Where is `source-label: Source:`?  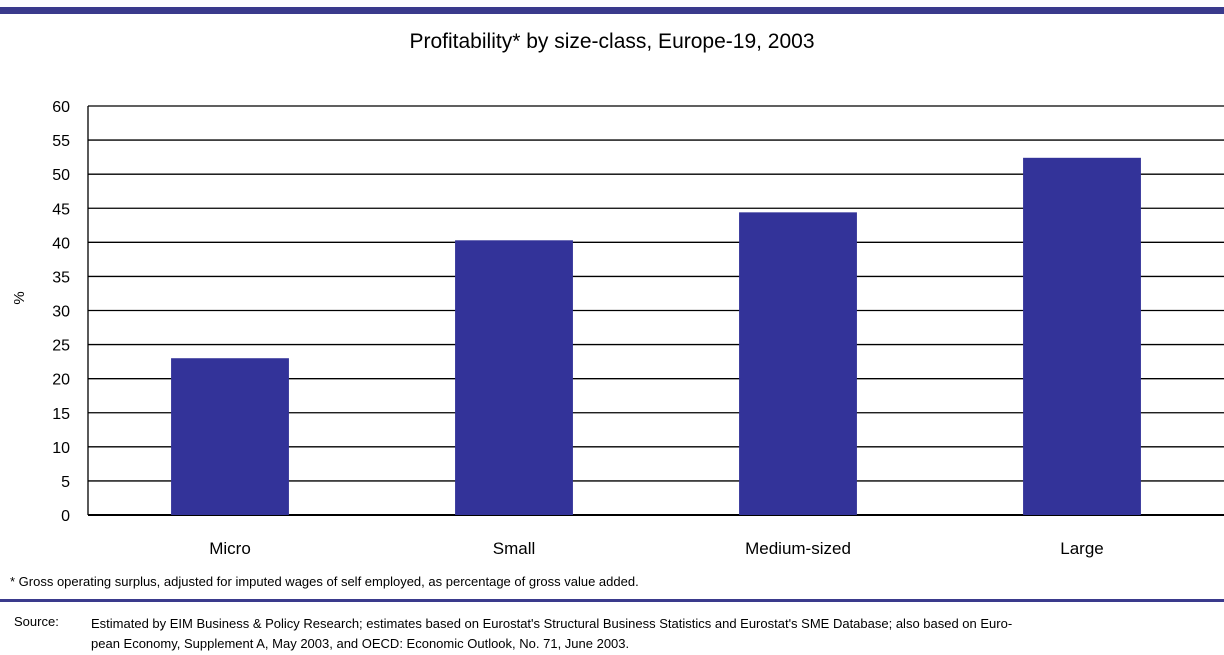
source-label: Source: is located at coordinates (36, 621).